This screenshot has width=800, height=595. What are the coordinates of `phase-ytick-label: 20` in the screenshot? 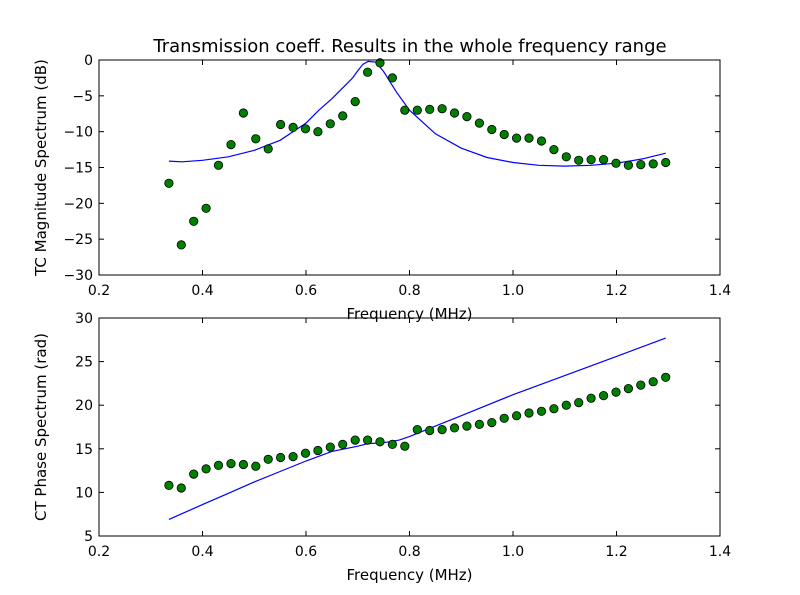 It's located at (84, 406).